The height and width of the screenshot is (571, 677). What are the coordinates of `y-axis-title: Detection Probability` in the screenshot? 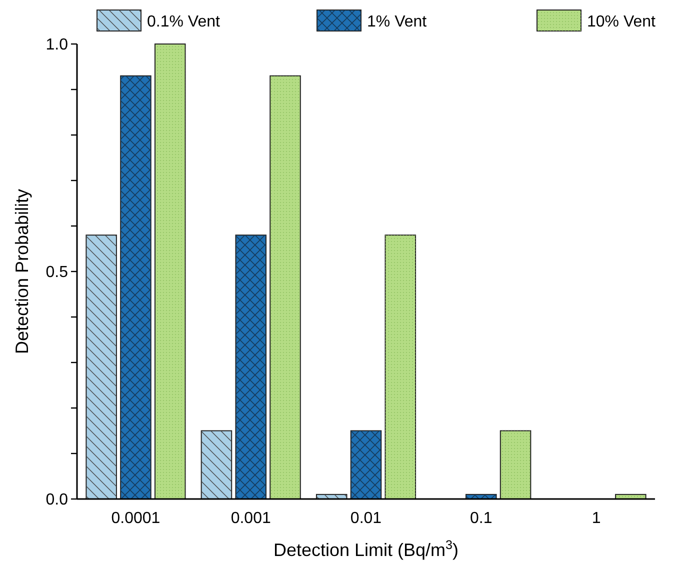 It's located at (22, 271).